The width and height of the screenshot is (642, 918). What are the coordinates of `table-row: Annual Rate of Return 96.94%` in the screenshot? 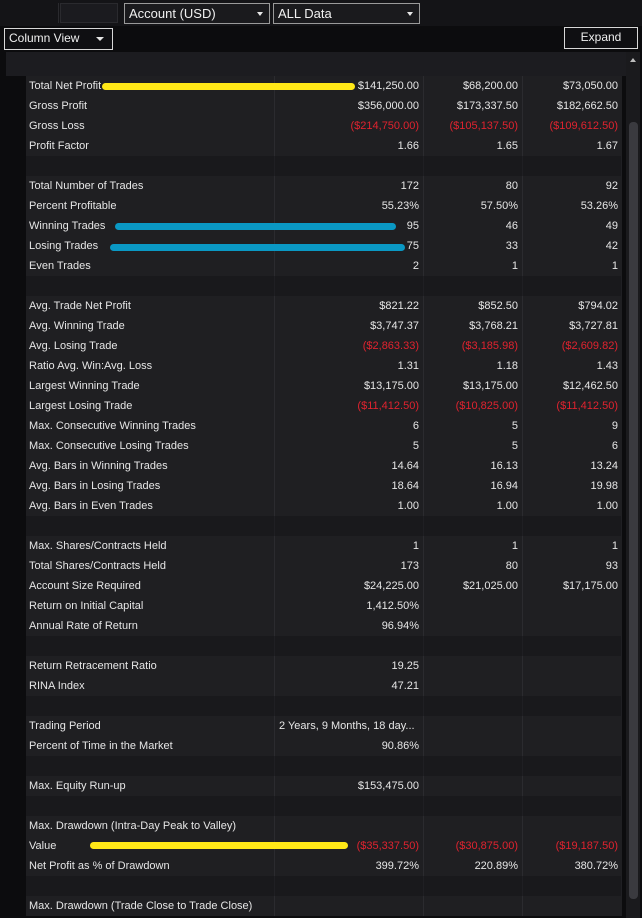 It's located at (324, 626).